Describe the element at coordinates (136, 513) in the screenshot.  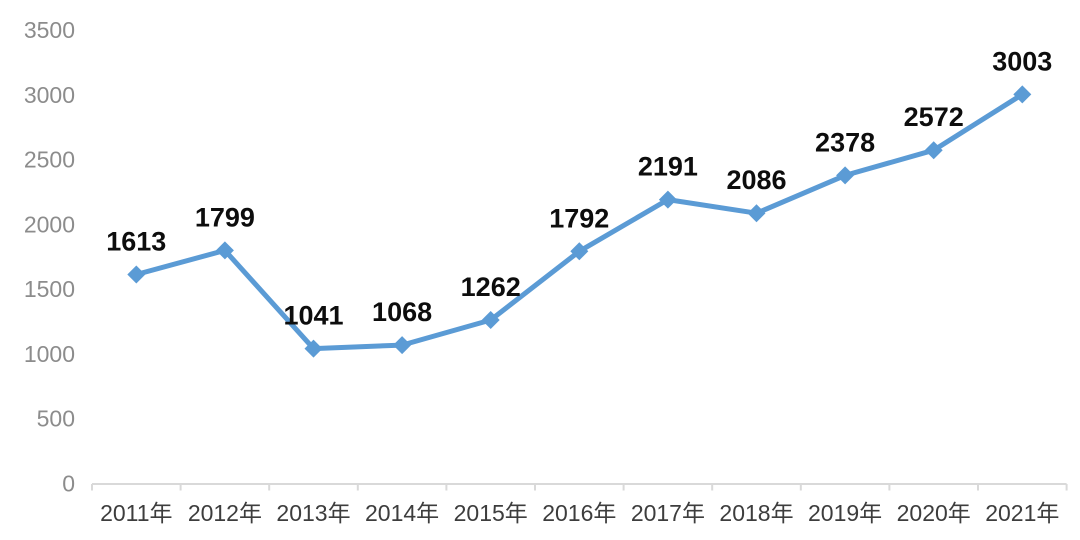
I see `x-category-label: 2011年` at that location.